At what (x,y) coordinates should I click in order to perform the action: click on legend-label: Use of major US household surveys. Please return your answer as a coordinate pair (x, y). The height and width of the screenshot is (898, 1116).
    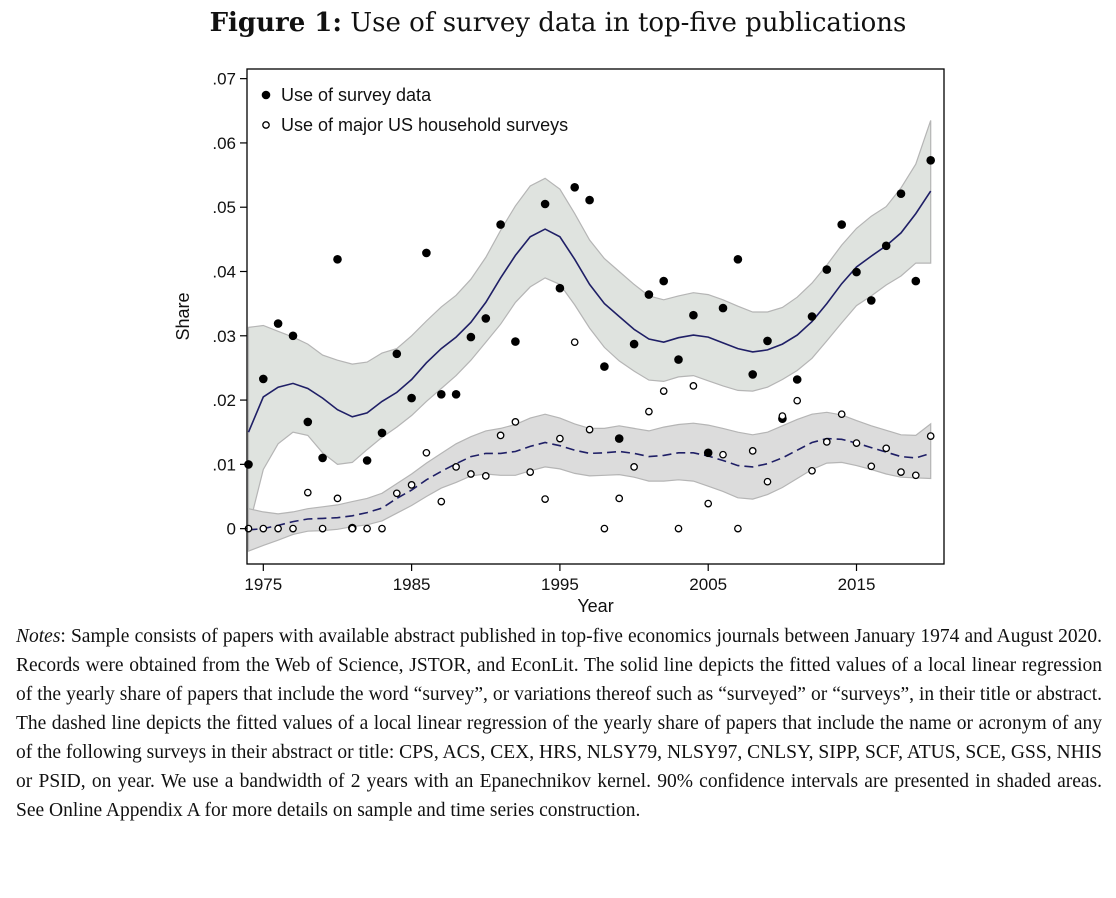
    Looking at the image, I should click on (424, 125).